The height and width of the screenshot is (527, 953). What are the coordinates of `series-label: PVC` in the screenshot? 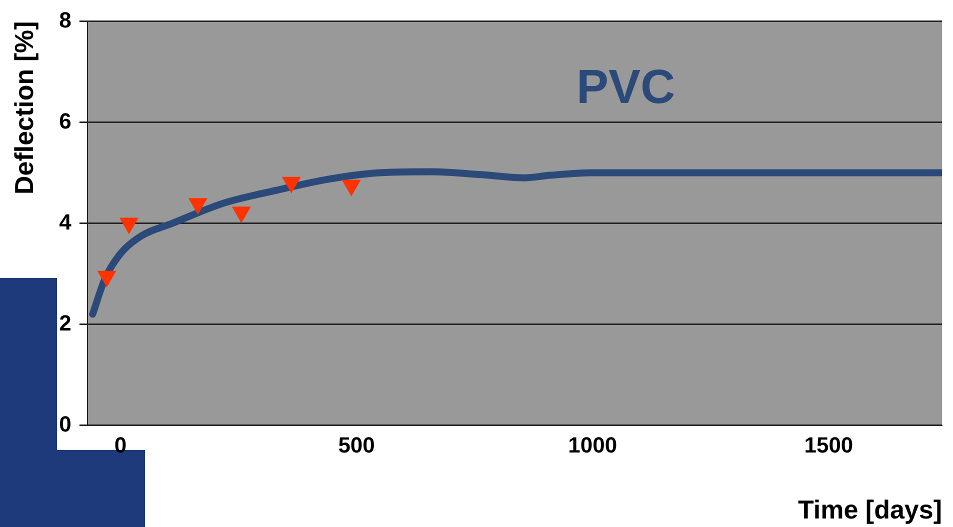 It's located at (626, 87).